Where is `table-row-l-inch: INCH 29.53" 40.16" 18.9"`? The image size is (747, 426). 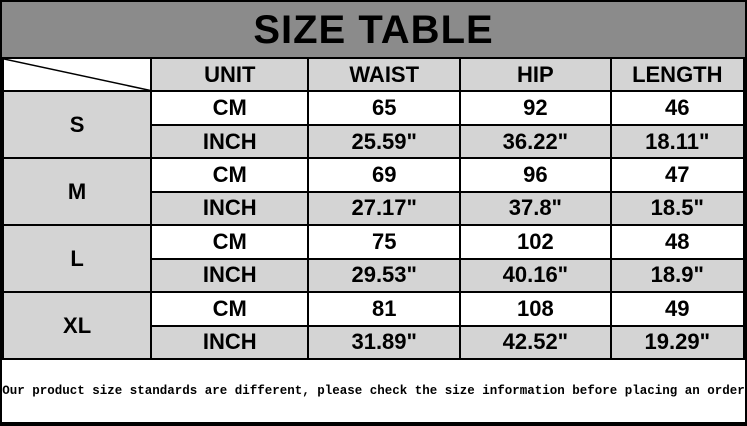 table-row-l-inch: INCH 29.53" 40.16" 18.9" is located at coordinates (374, 275).